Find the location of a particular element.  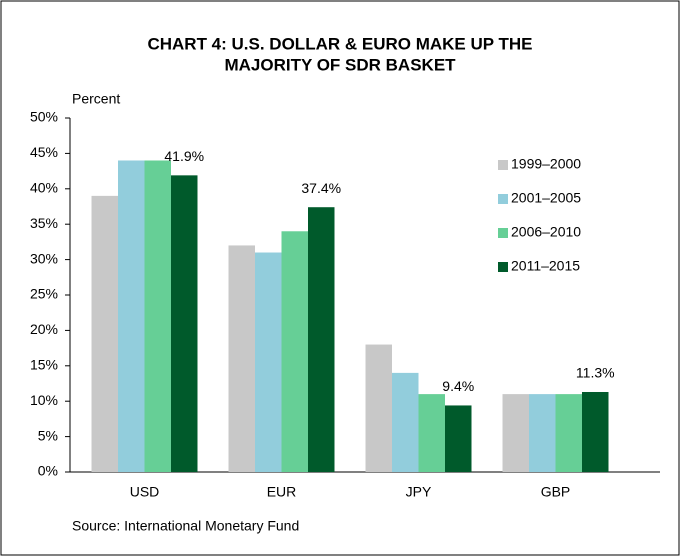

y-tick-label: 50% is located at coordinates (44, 117).